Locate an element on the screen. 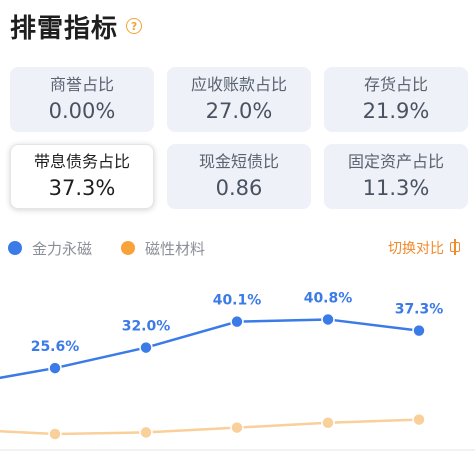 The width and height of the screenshot is (475, 459). metric-value: 0.86 is located at coordinates (239, 187).